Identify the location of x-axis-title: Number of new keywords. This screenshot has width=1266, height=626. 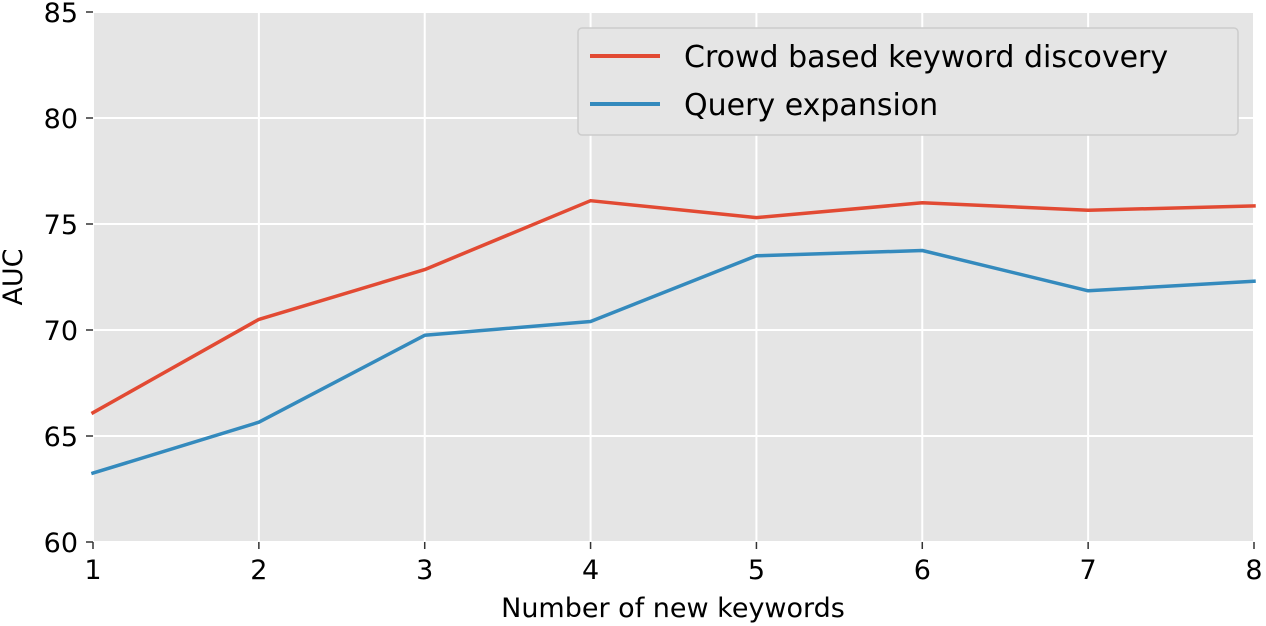
(673, 608).